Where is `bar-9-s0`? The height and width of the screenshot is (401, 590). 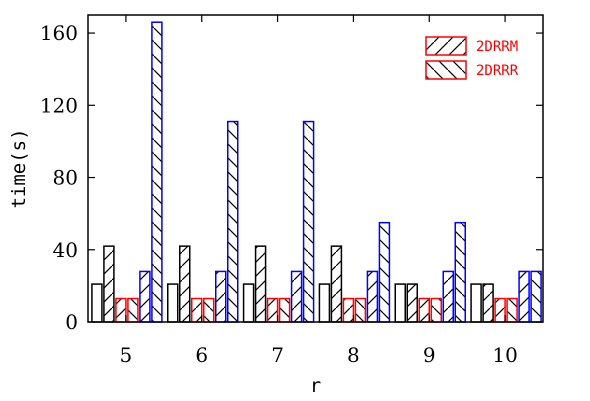
bar-9-s0 is located at coordinates (400, 303).